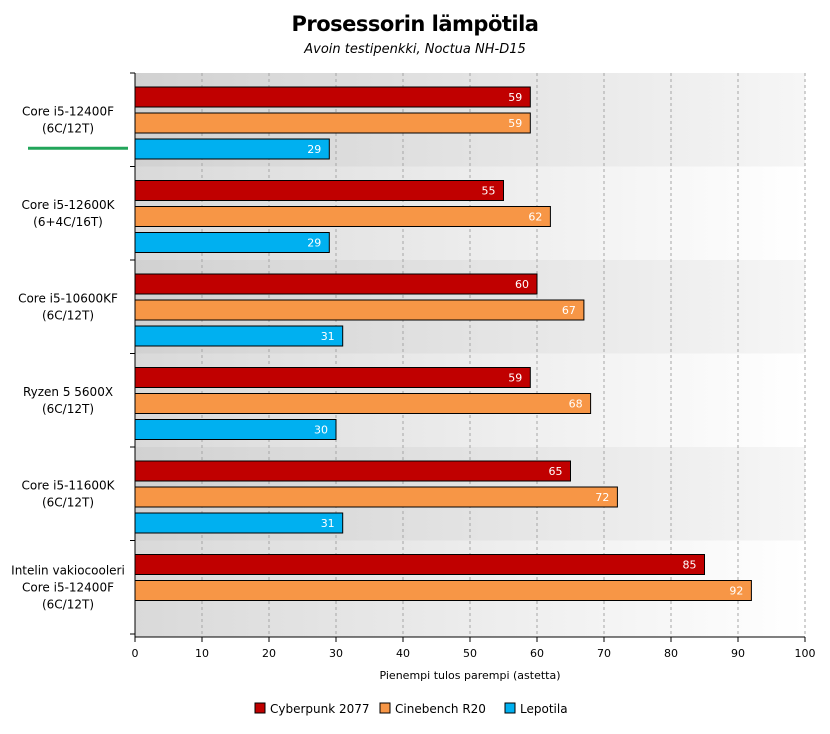 Image resolution: width=830 pixels, height=734 pixels. I want to click on x-tick-label: 90, so click(738, 653).